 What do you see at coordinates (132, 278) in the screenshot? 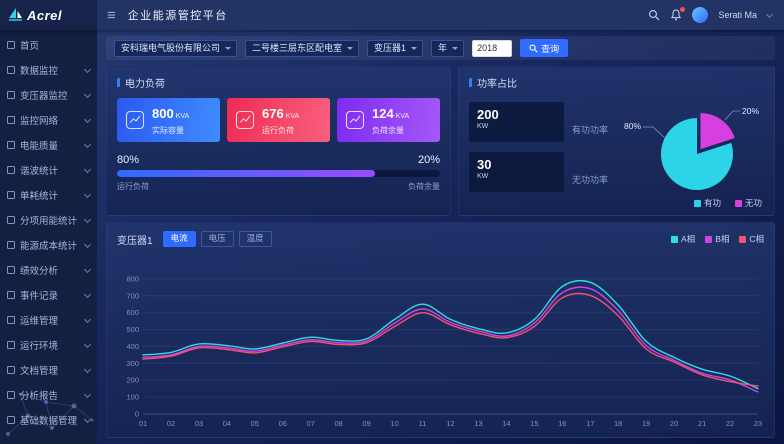
I see `svg-text: 800` at bounding box center [132, 278].